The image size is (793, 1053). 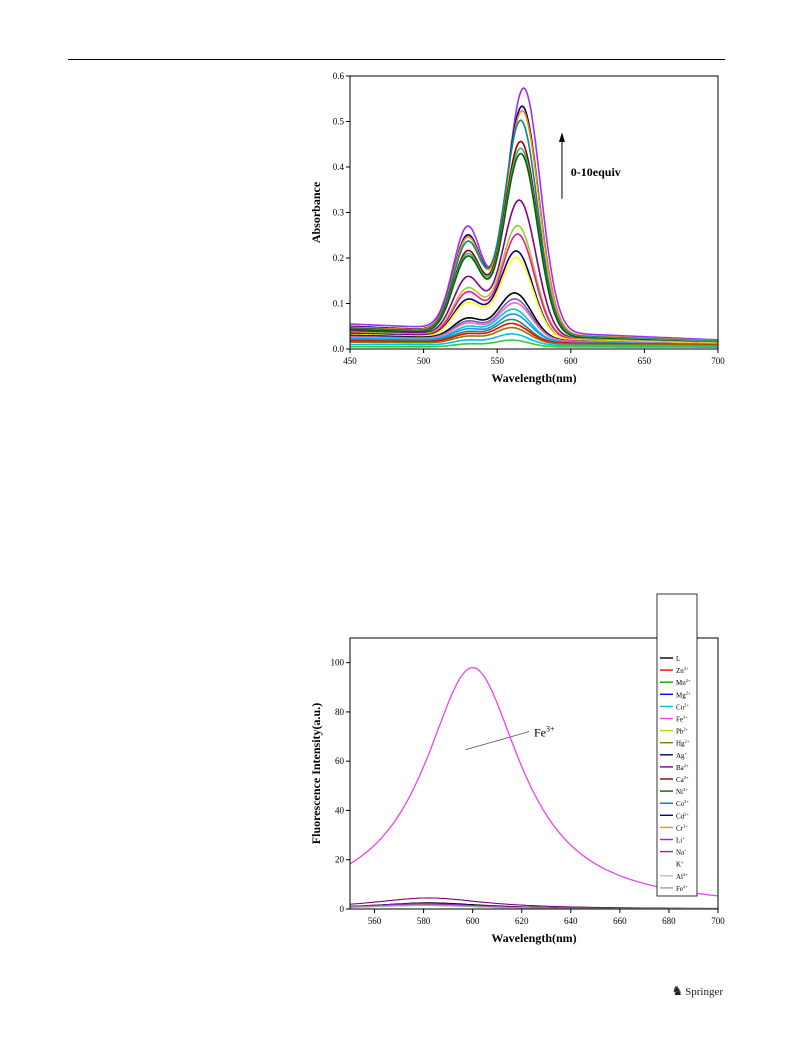 I want to click on legend-label: Ni2+, so click(x=682, y=791).